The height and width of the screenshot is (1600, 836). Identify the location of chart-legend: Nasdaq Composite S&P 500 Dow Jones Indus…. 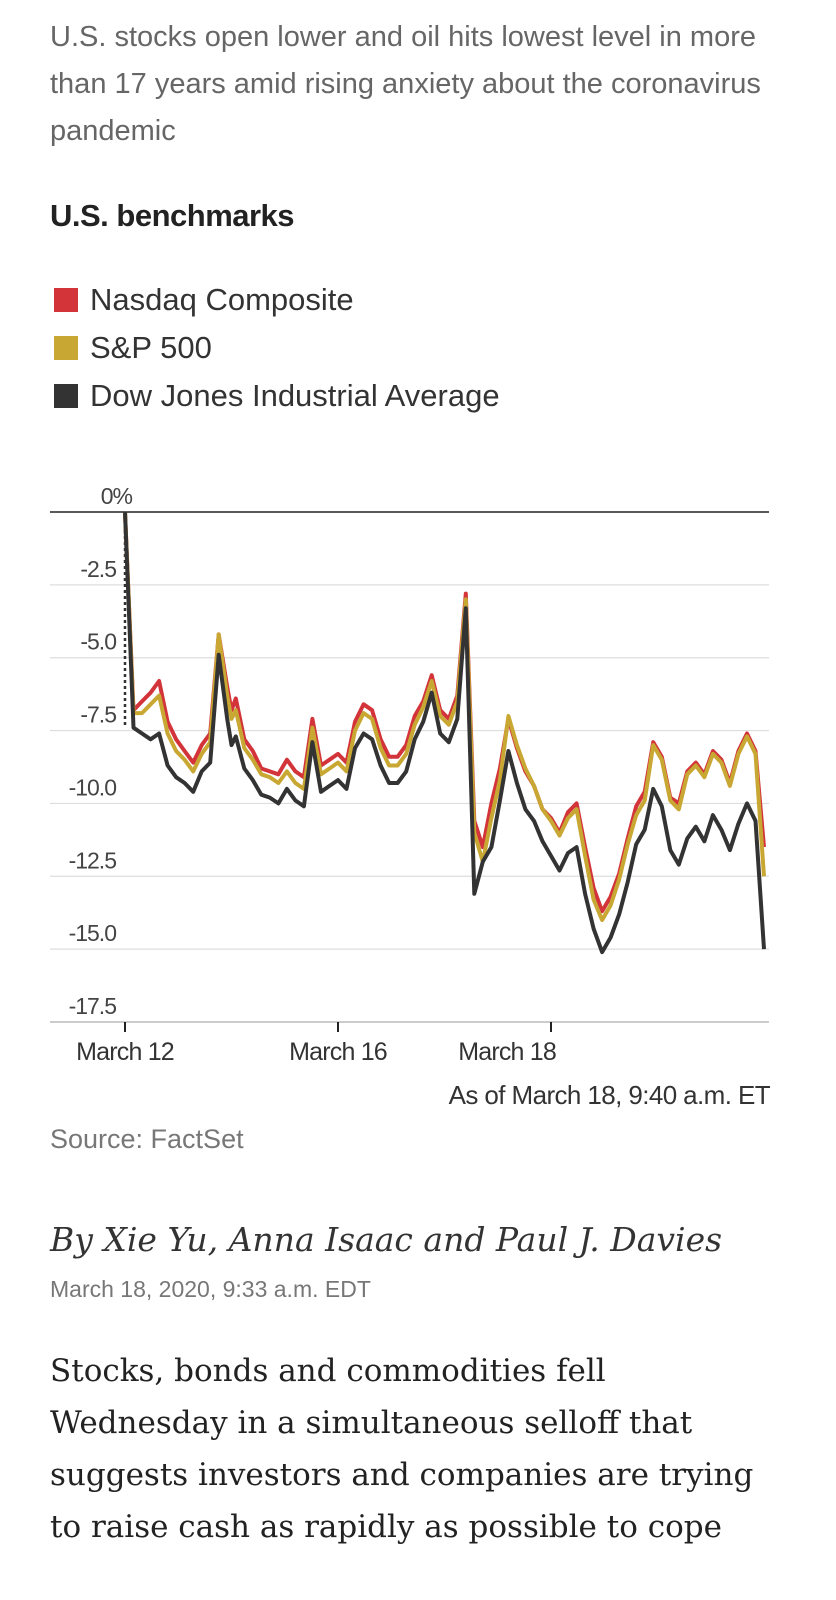
(277, 348).